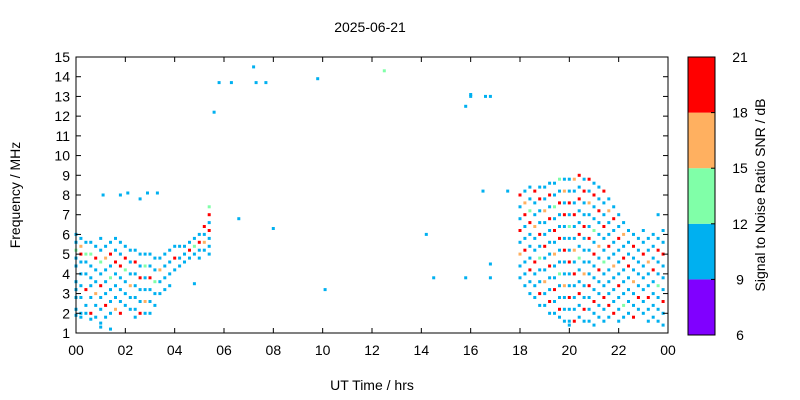  I want to click on y-tick-label: 2, so click(66, 313).